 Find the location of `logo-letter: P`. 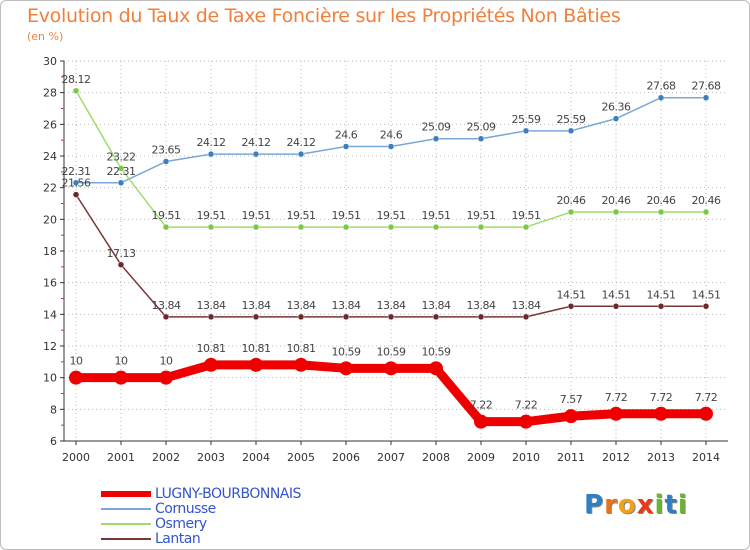

logo-letter: P is located at coordinates (594, 505).